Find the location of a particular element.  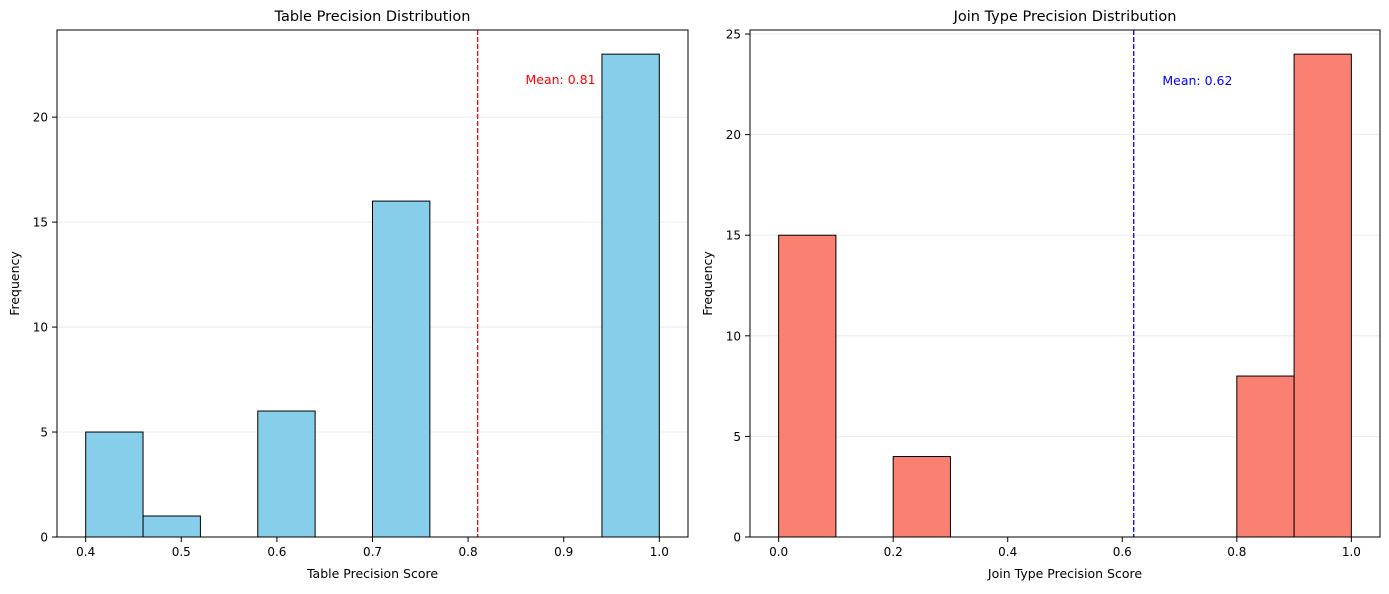

x-tick-label: 0.2 is located at coordinates (893, 552).